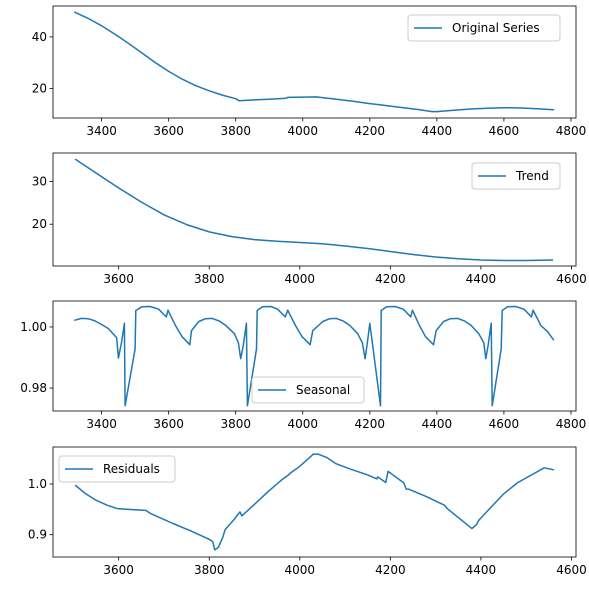  I want to click on y-tick-label: 30, so click(39, 182).